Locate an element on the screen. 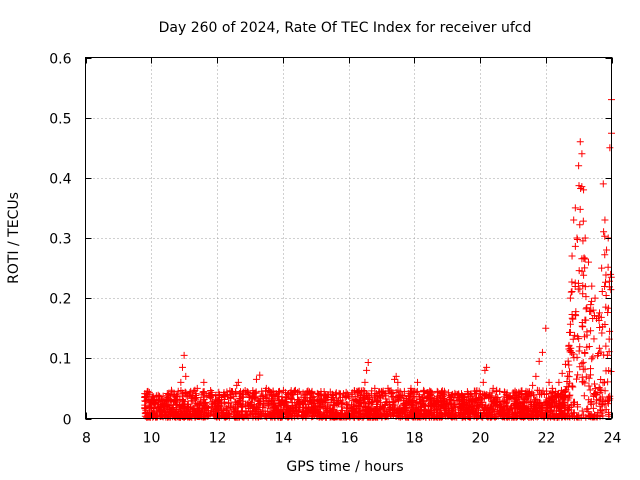 Image resolution: width=640 pixels, height=480 pixels. x-tick-label: 12 is located at coordinates (218, 439).